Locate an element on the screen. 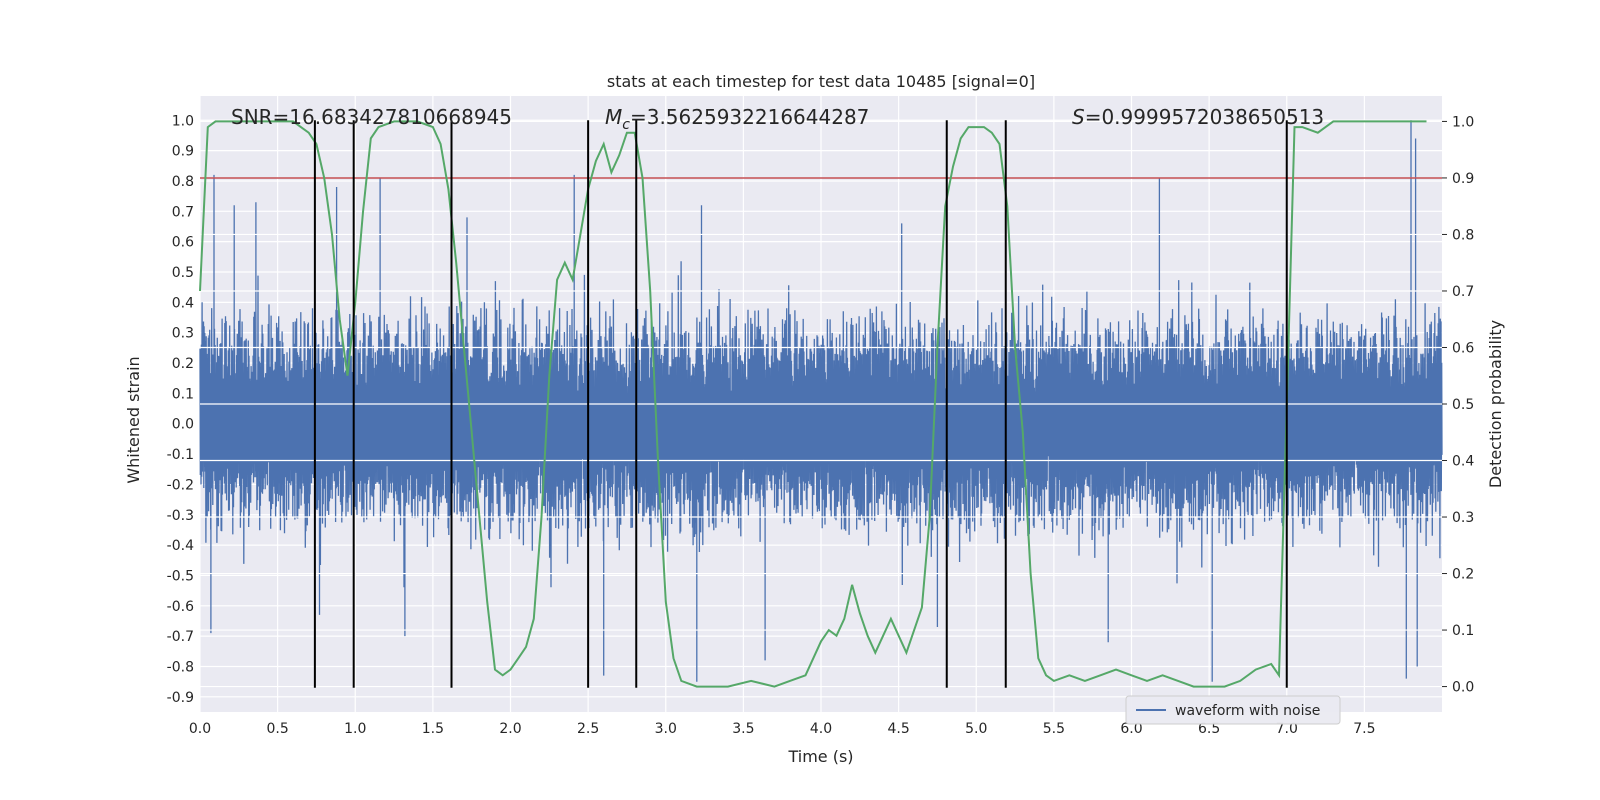 This screenshot has height=800, width=1600. x-tick-label: 2.5 is located at coordinates (588, 729).